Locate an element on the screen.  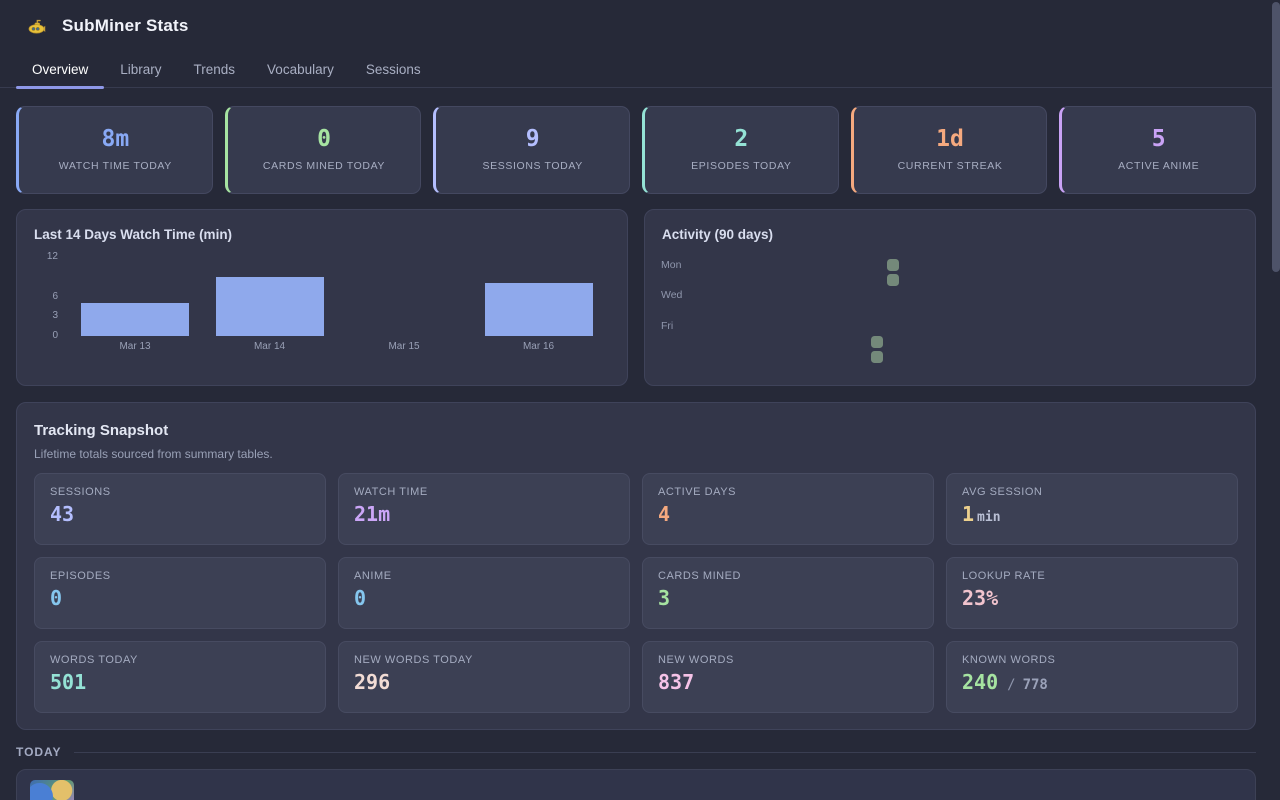
metric-label: LOOKUP RATE is located at coordinates (1004, 576).